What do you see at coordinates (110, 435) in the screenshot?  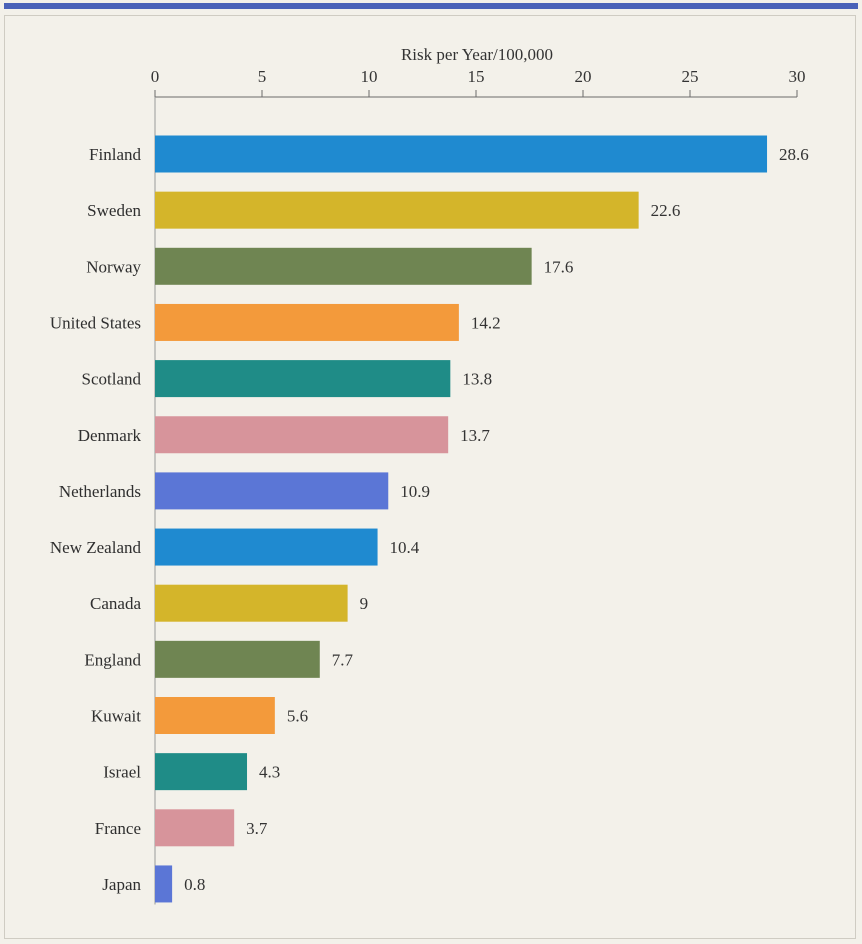 I see `category-label: Denmark` at bounding box center [110, 435].